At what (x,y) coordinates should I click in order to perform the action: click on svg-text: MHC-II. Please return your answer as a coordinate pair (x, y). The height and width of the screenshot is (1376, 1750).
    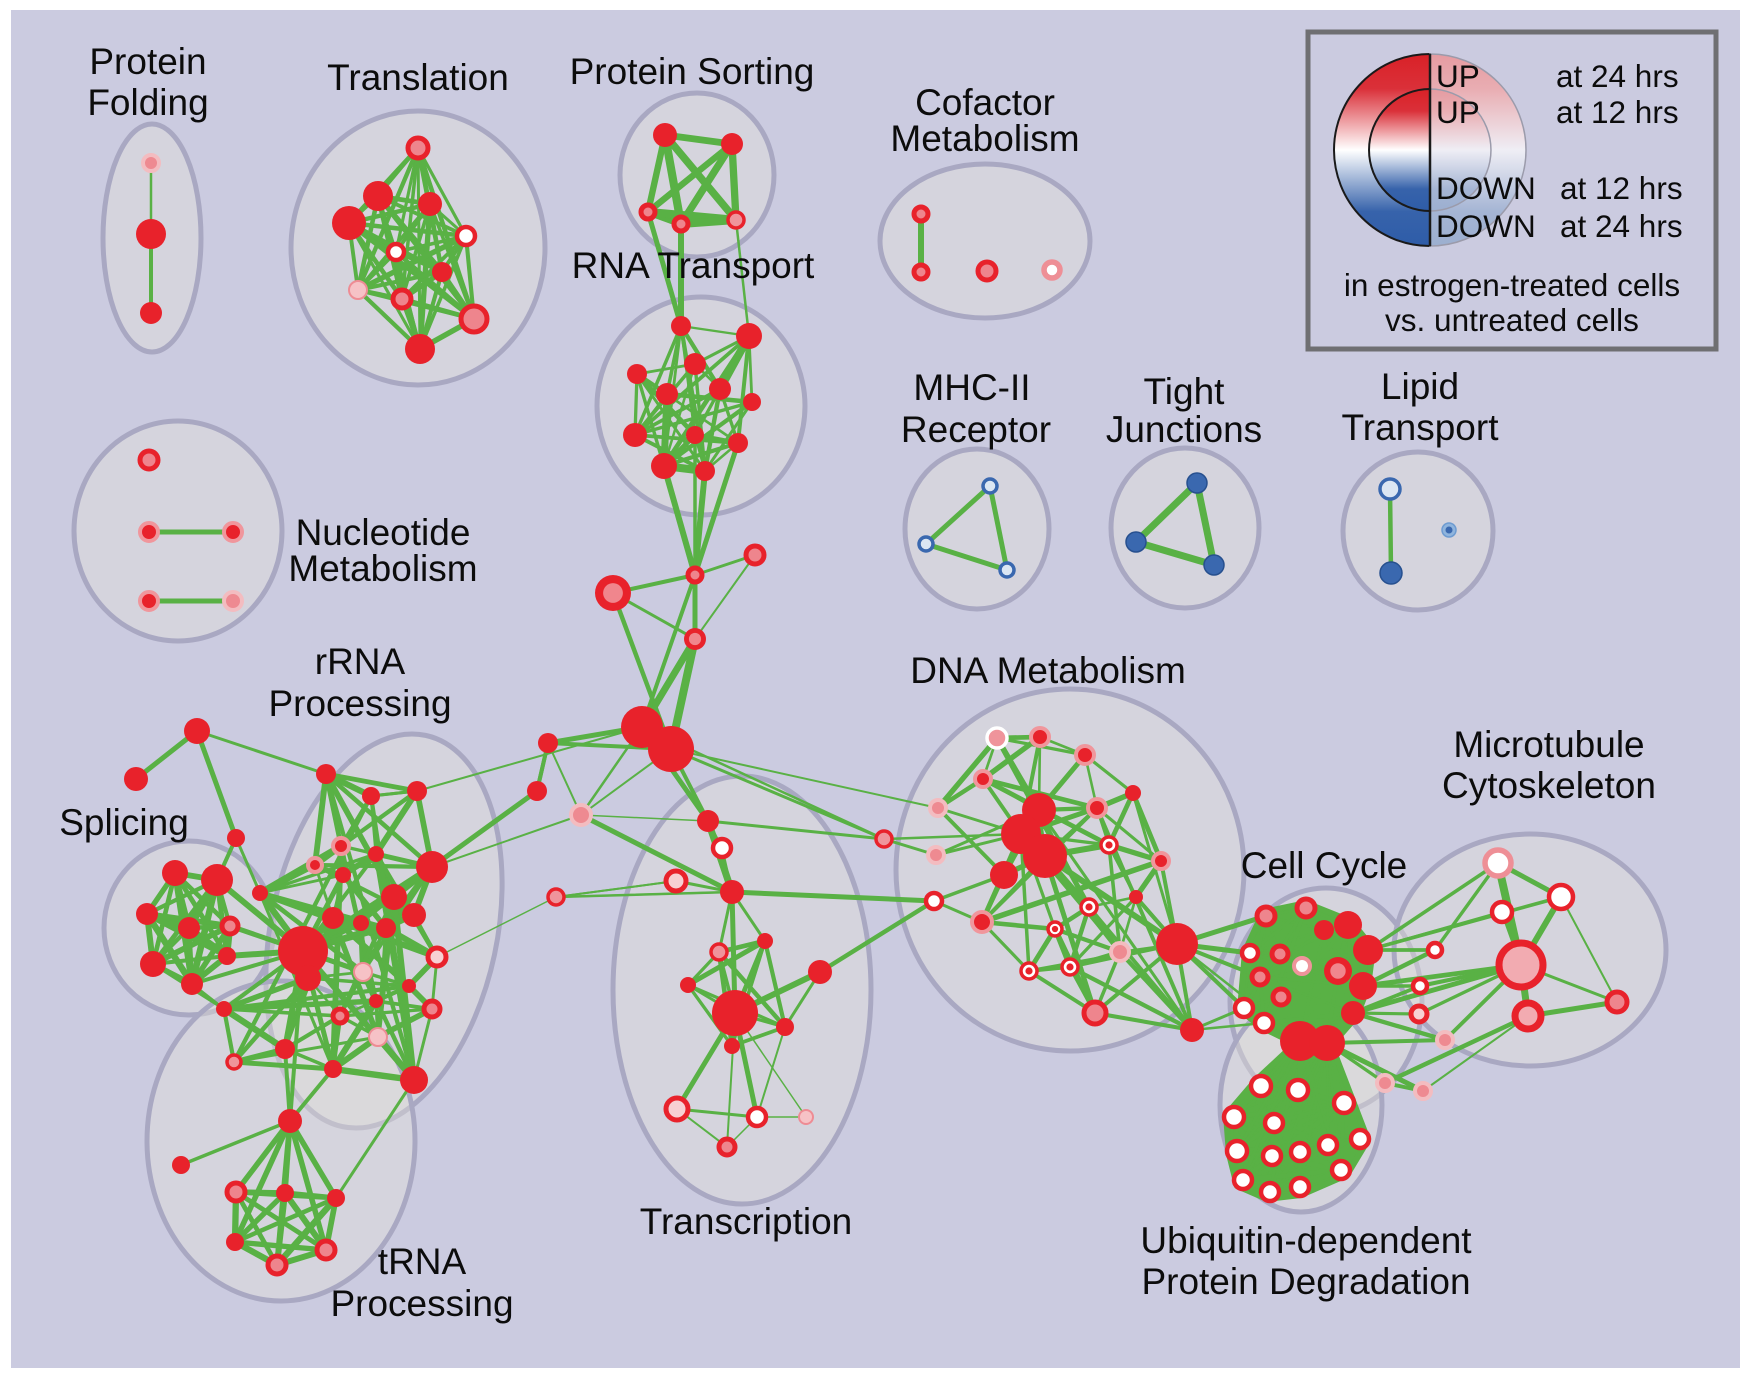
    Looking at the image, I should click on (971, 387).